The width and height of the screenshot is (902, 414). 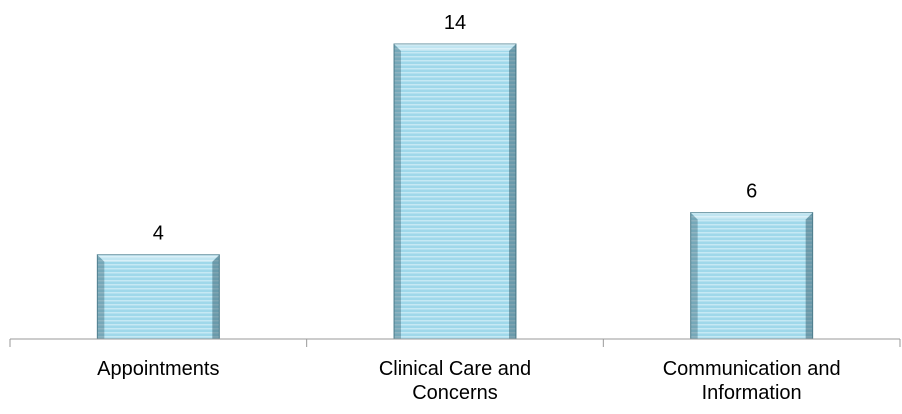 What do you see at coordinates (158, 234) in the screenshot?
I see `data-label: 4` at bounding box center [158, 234].